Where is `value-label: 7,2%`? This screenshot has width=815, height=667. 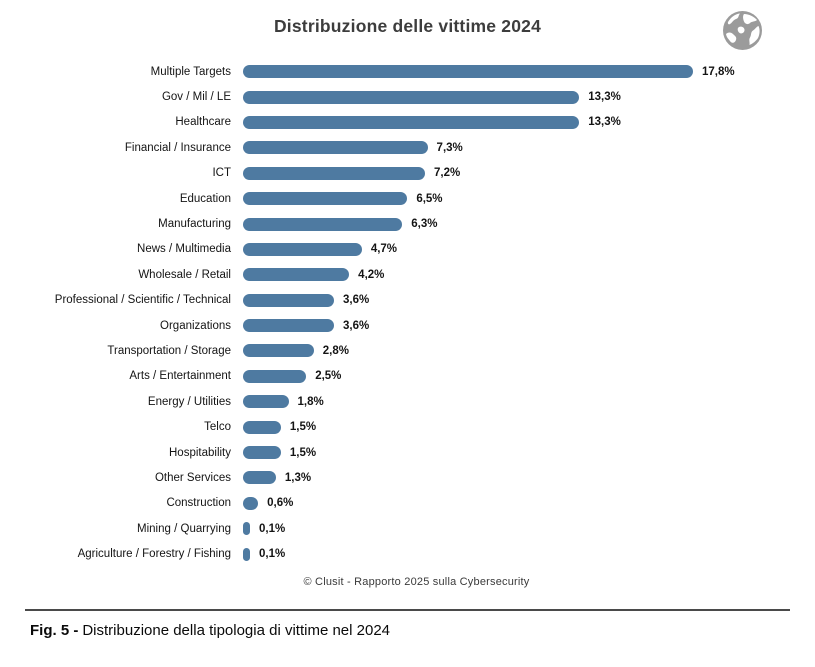 value-label: 7,2% is located at coordinates (447, 173).